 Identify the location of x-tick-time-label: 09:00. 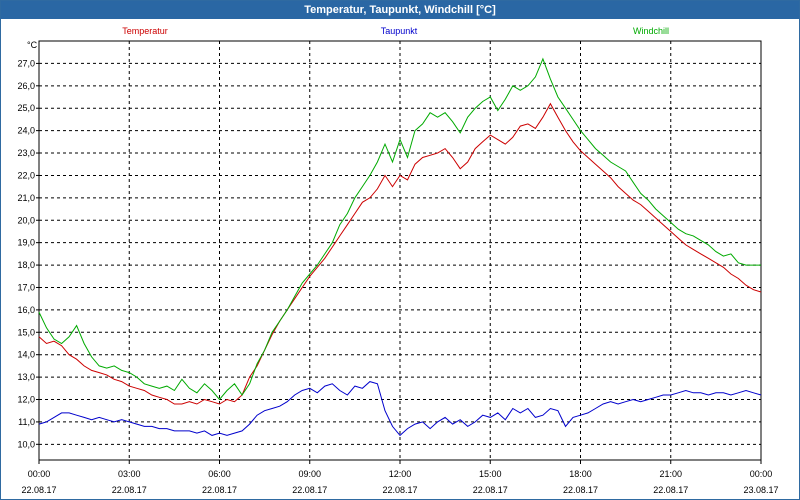
(309, 474).